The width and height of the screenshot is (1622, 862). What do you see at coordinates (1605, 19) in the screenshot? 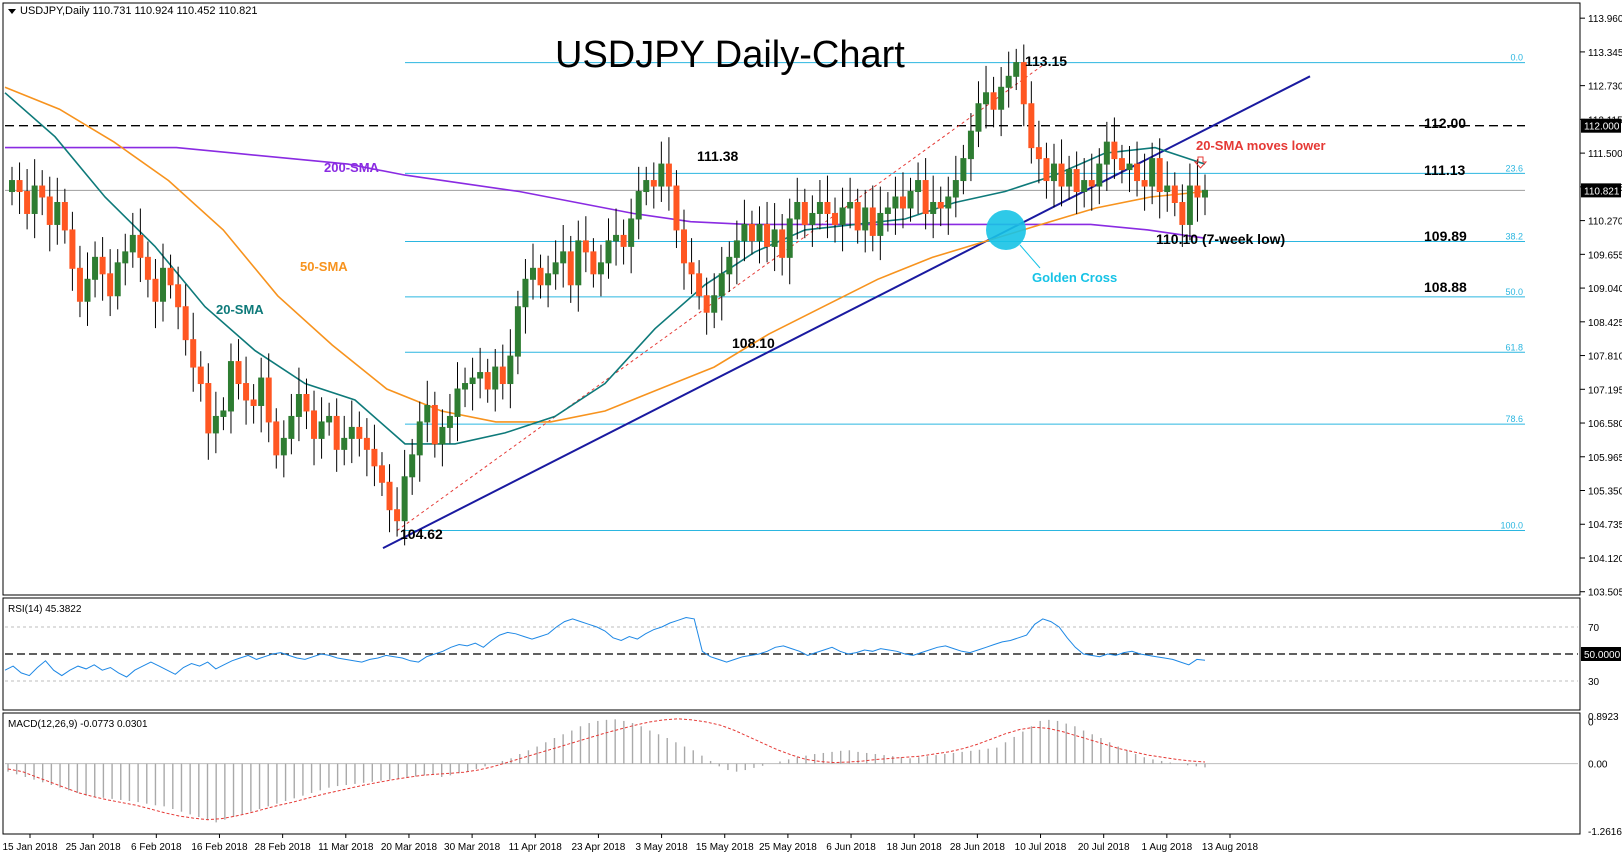
I see `y-tick-label: 113.960` at bounding box center [1605, 19].